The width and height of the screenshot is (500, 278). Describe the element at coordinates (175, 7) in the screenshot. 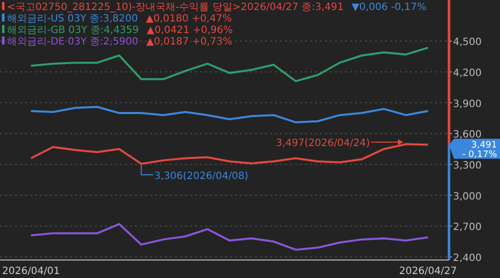

I see `legend-label: <국고02750_281225_10)-장내국채-수익률 당일>2026/04/27 종:3,491` at that location.